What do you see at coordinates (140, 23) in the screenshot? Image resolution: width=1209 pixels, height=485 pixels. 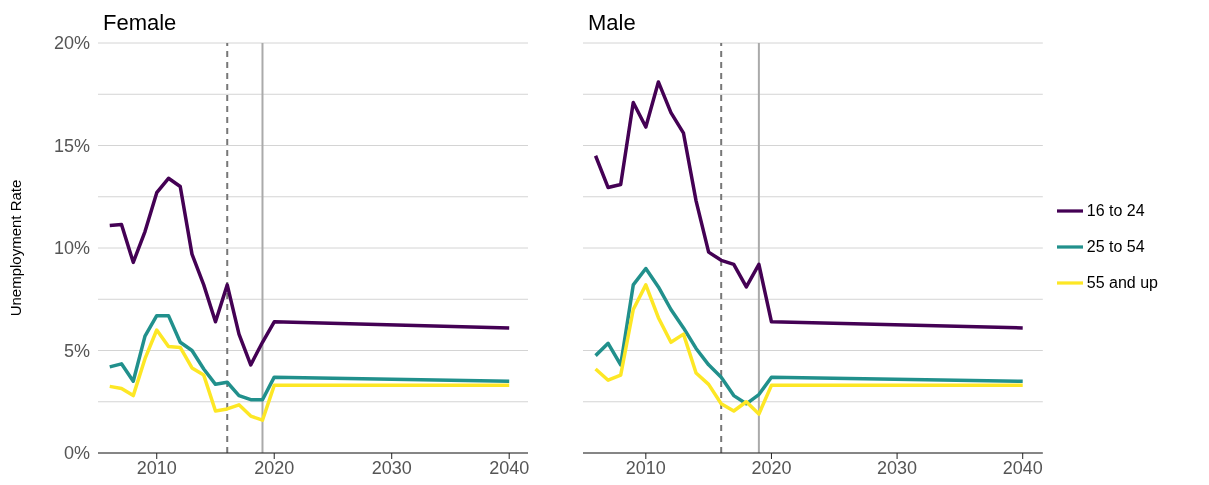 I see `chart-title: Female` at bounding box center [140, 23].